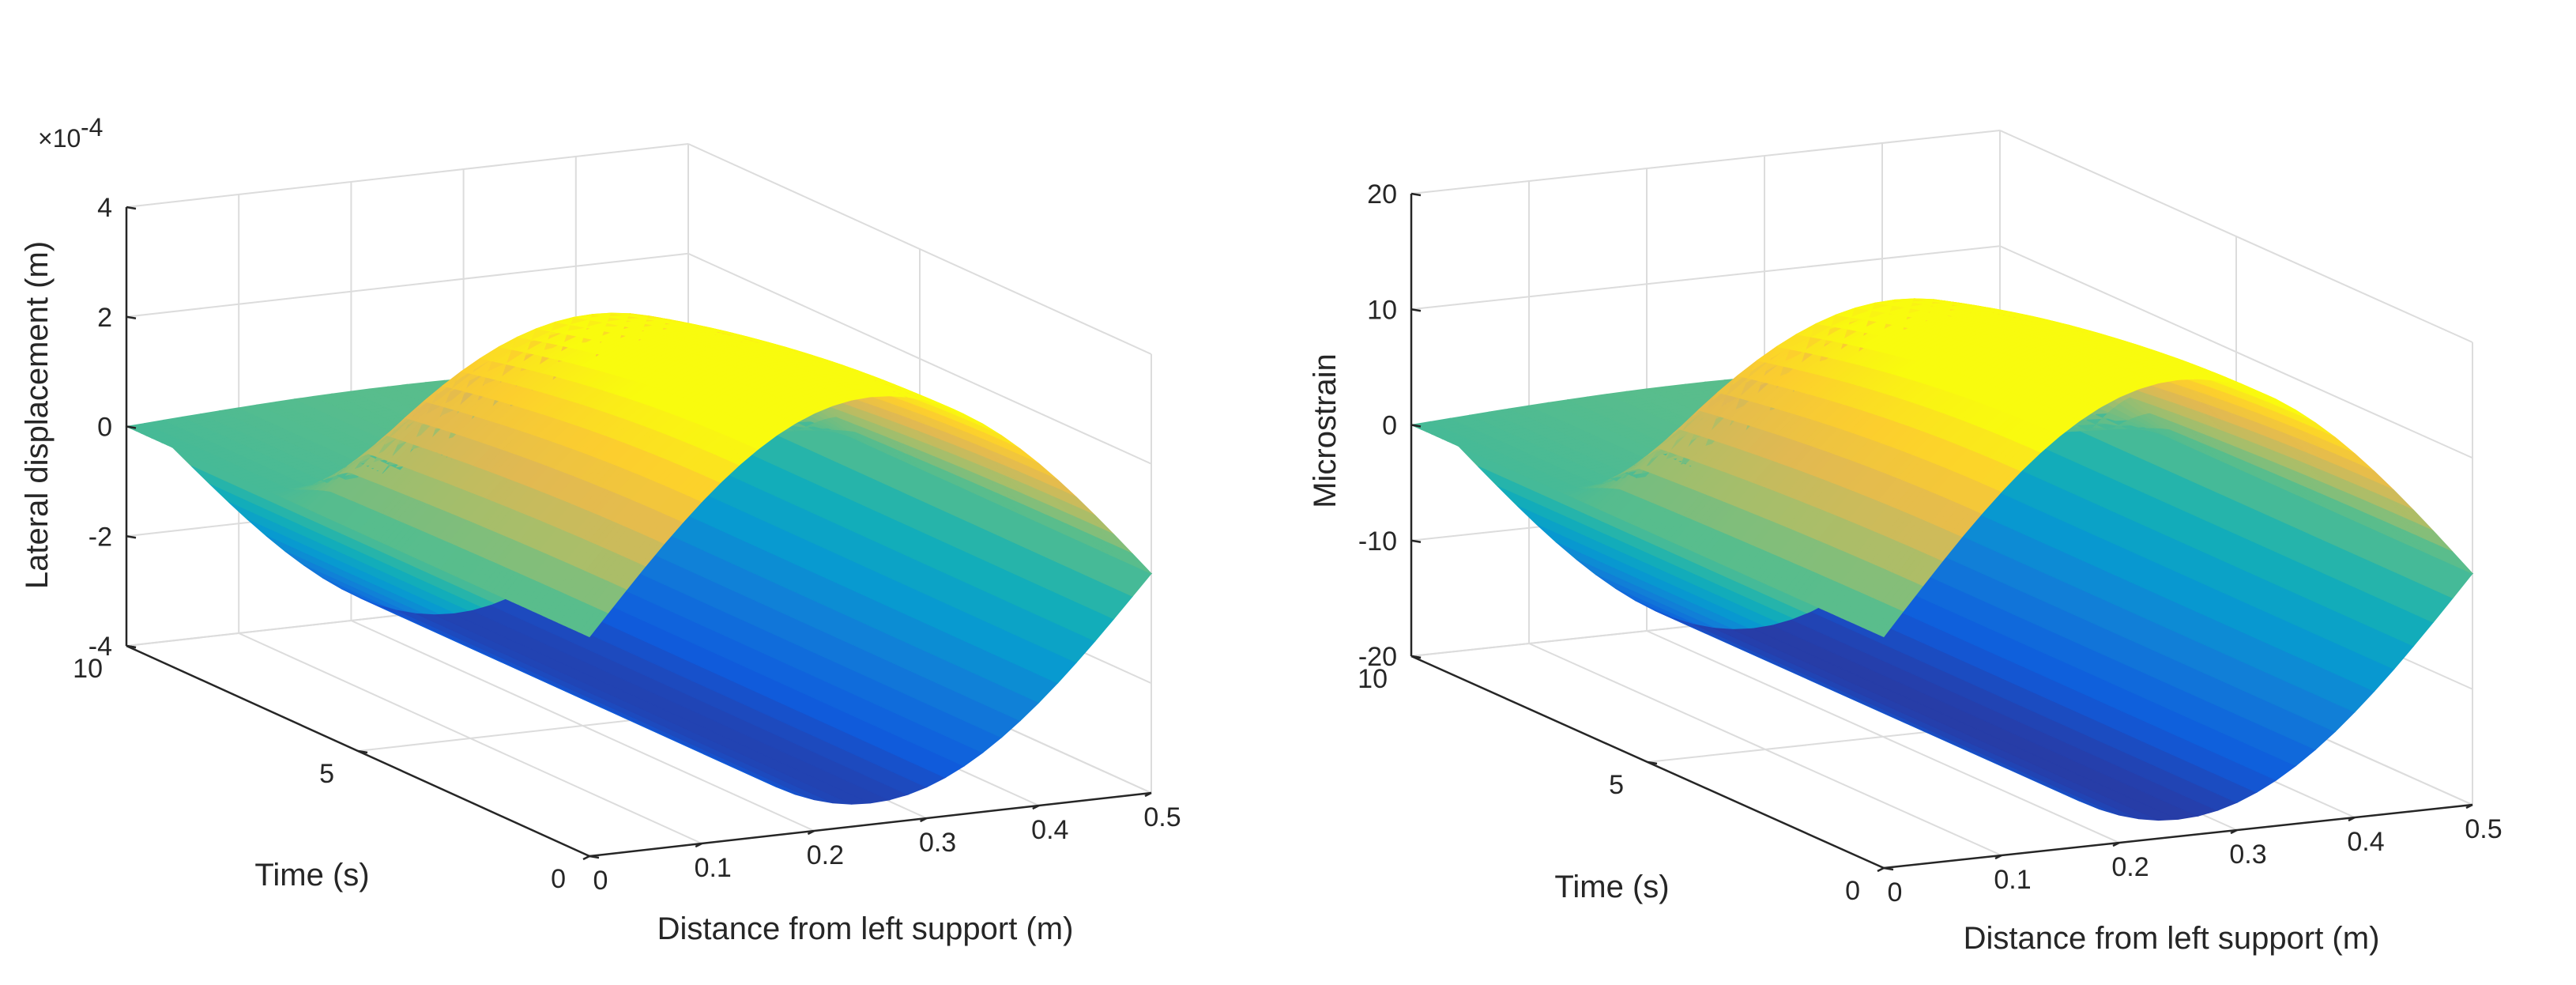  I want to click on z-exponent-power: -4, so click(92, 127).